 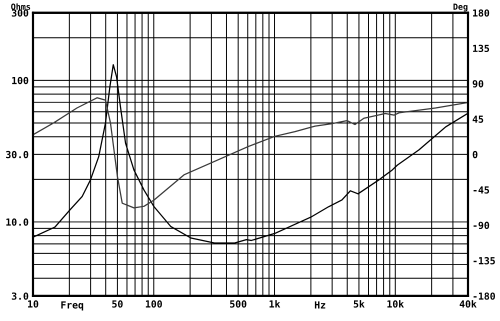 What do you see at coordinates (17, 154) in the screenshot?
I see `y-tick-label: 30.0` at bounding box center [17, 154].